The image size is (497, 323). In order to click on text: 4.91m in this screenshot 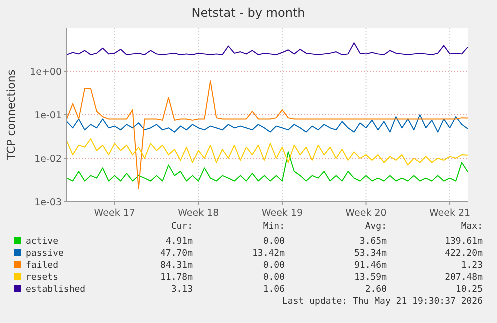, I will do `click(179, 242)`.